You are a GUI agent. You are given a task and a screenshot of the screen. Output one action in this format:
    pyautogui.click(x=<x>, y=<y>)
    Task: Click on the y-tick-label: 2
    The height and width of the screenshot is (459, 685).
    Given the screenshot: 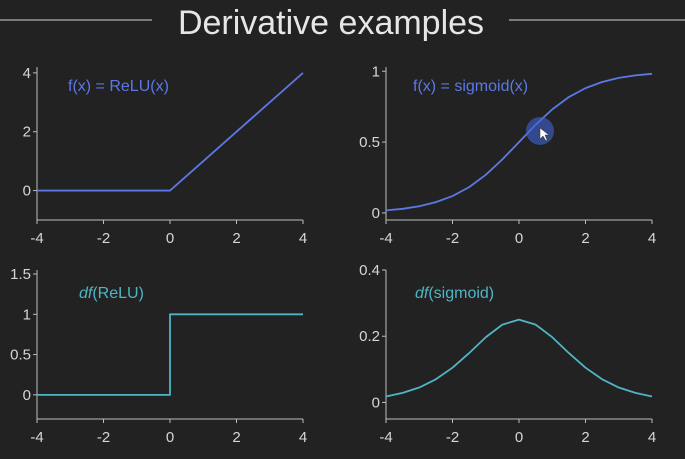 What is the action you would take?
    pyautogui.click(x=27, y=132)
    